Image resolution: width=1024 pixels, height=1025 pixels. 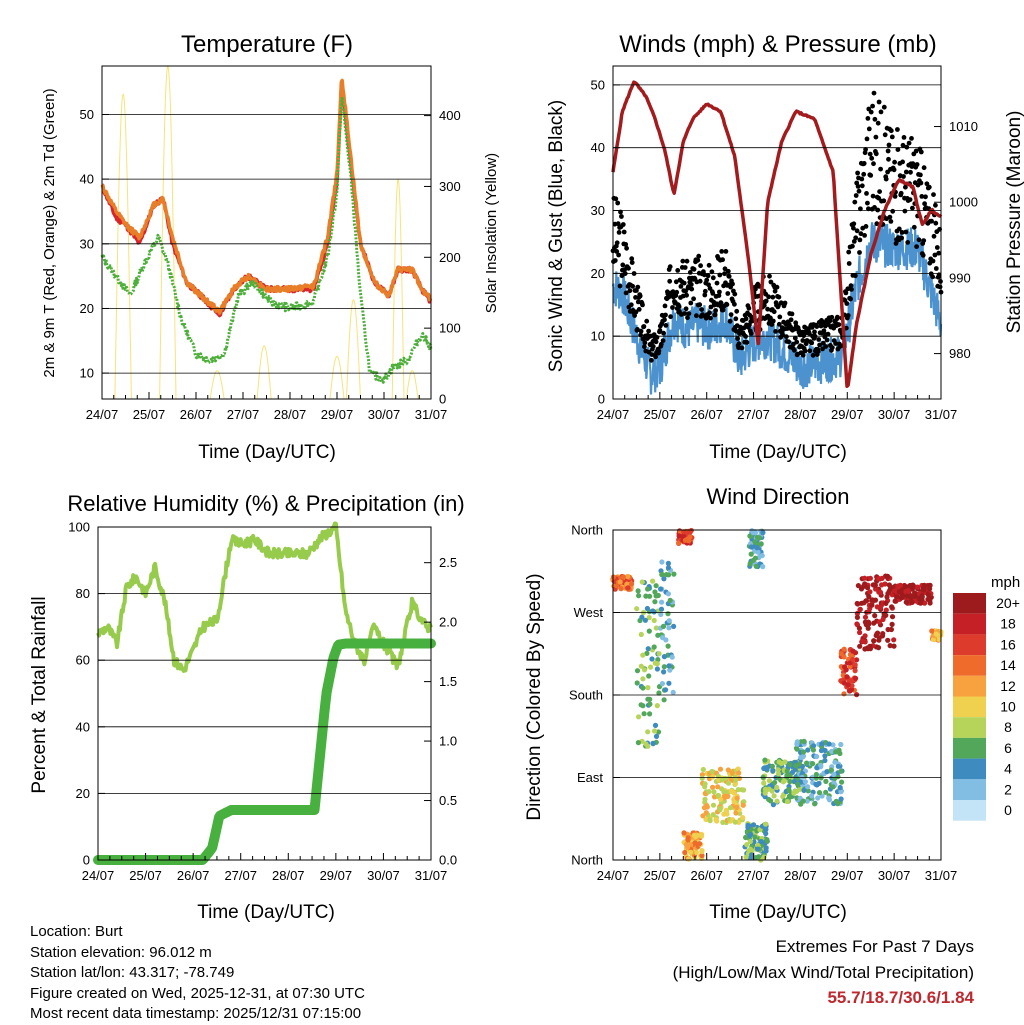 What do you see at coordinates (777, 237) in the screenshot?
I see `winds-plot-area` at bounding box center [777, 237].